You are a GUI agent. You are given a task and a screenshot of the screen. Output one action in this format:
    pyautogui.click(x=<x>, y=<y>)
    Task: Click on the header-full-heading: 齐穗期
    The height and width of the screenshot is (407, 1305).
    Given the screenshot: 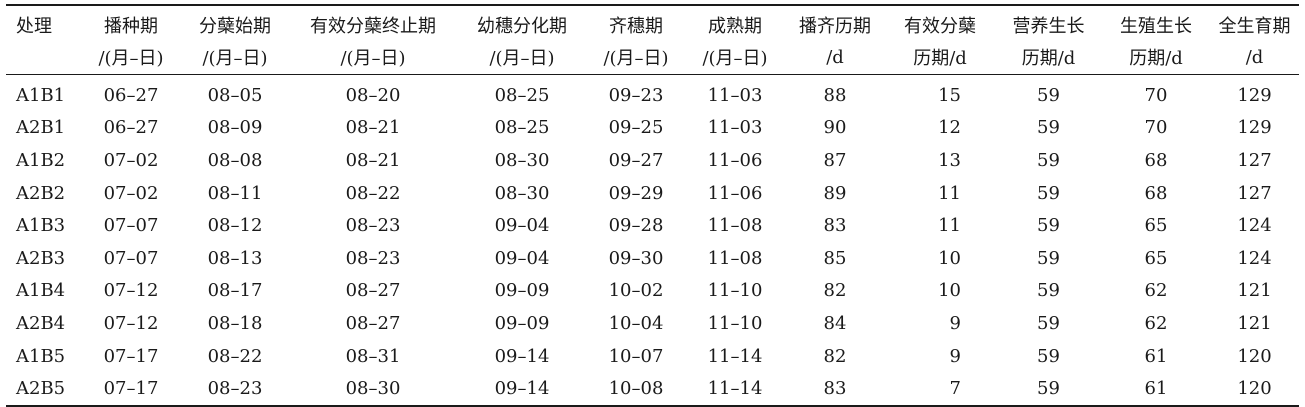 What is the action you would take?
    pyautogui.click(x=636, y=22)
    